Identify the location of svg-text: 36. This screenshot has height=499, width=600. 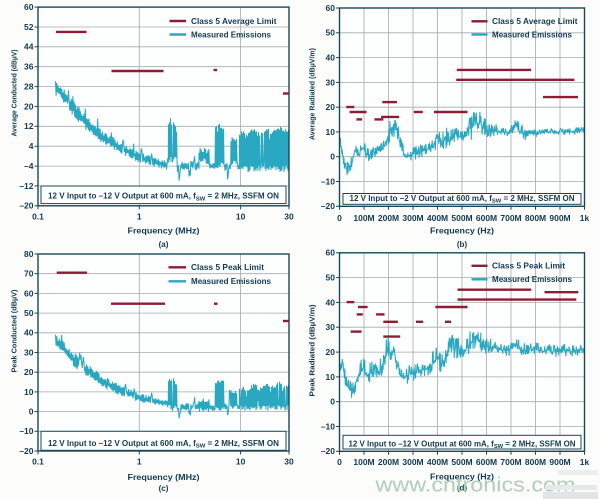
(29, 67).